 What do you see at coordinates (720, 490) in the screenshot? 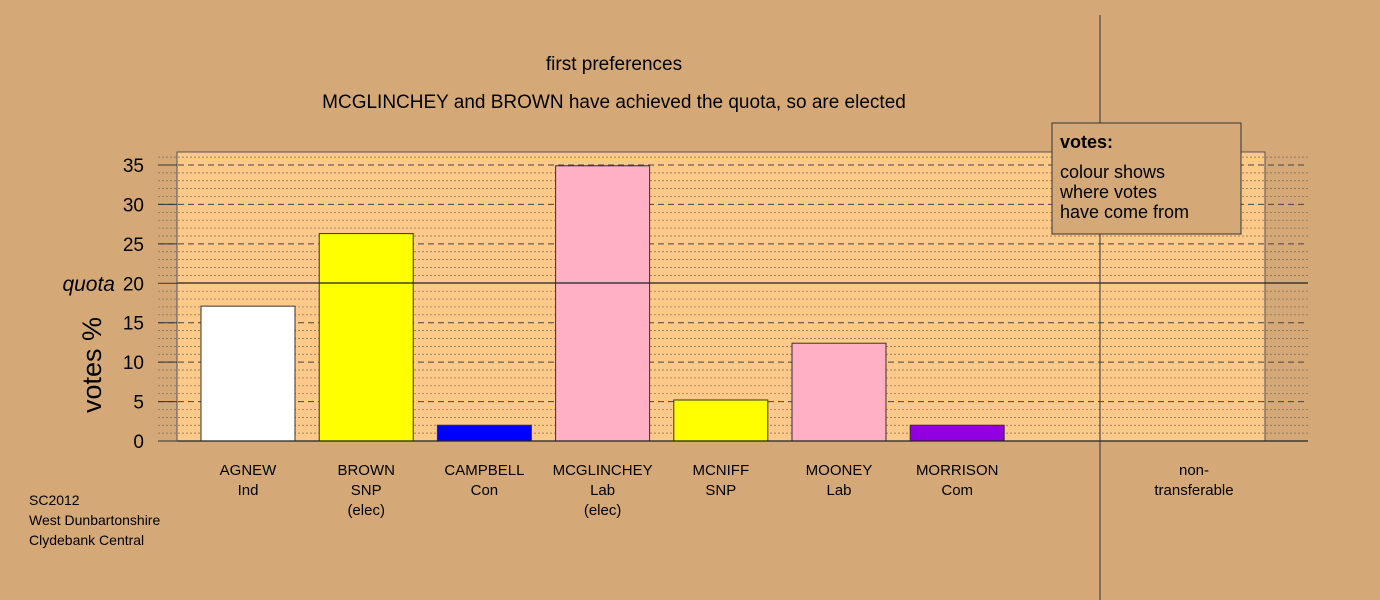
I see `x-label-mcniff-1: SNP` at bounding box center [720, 490].